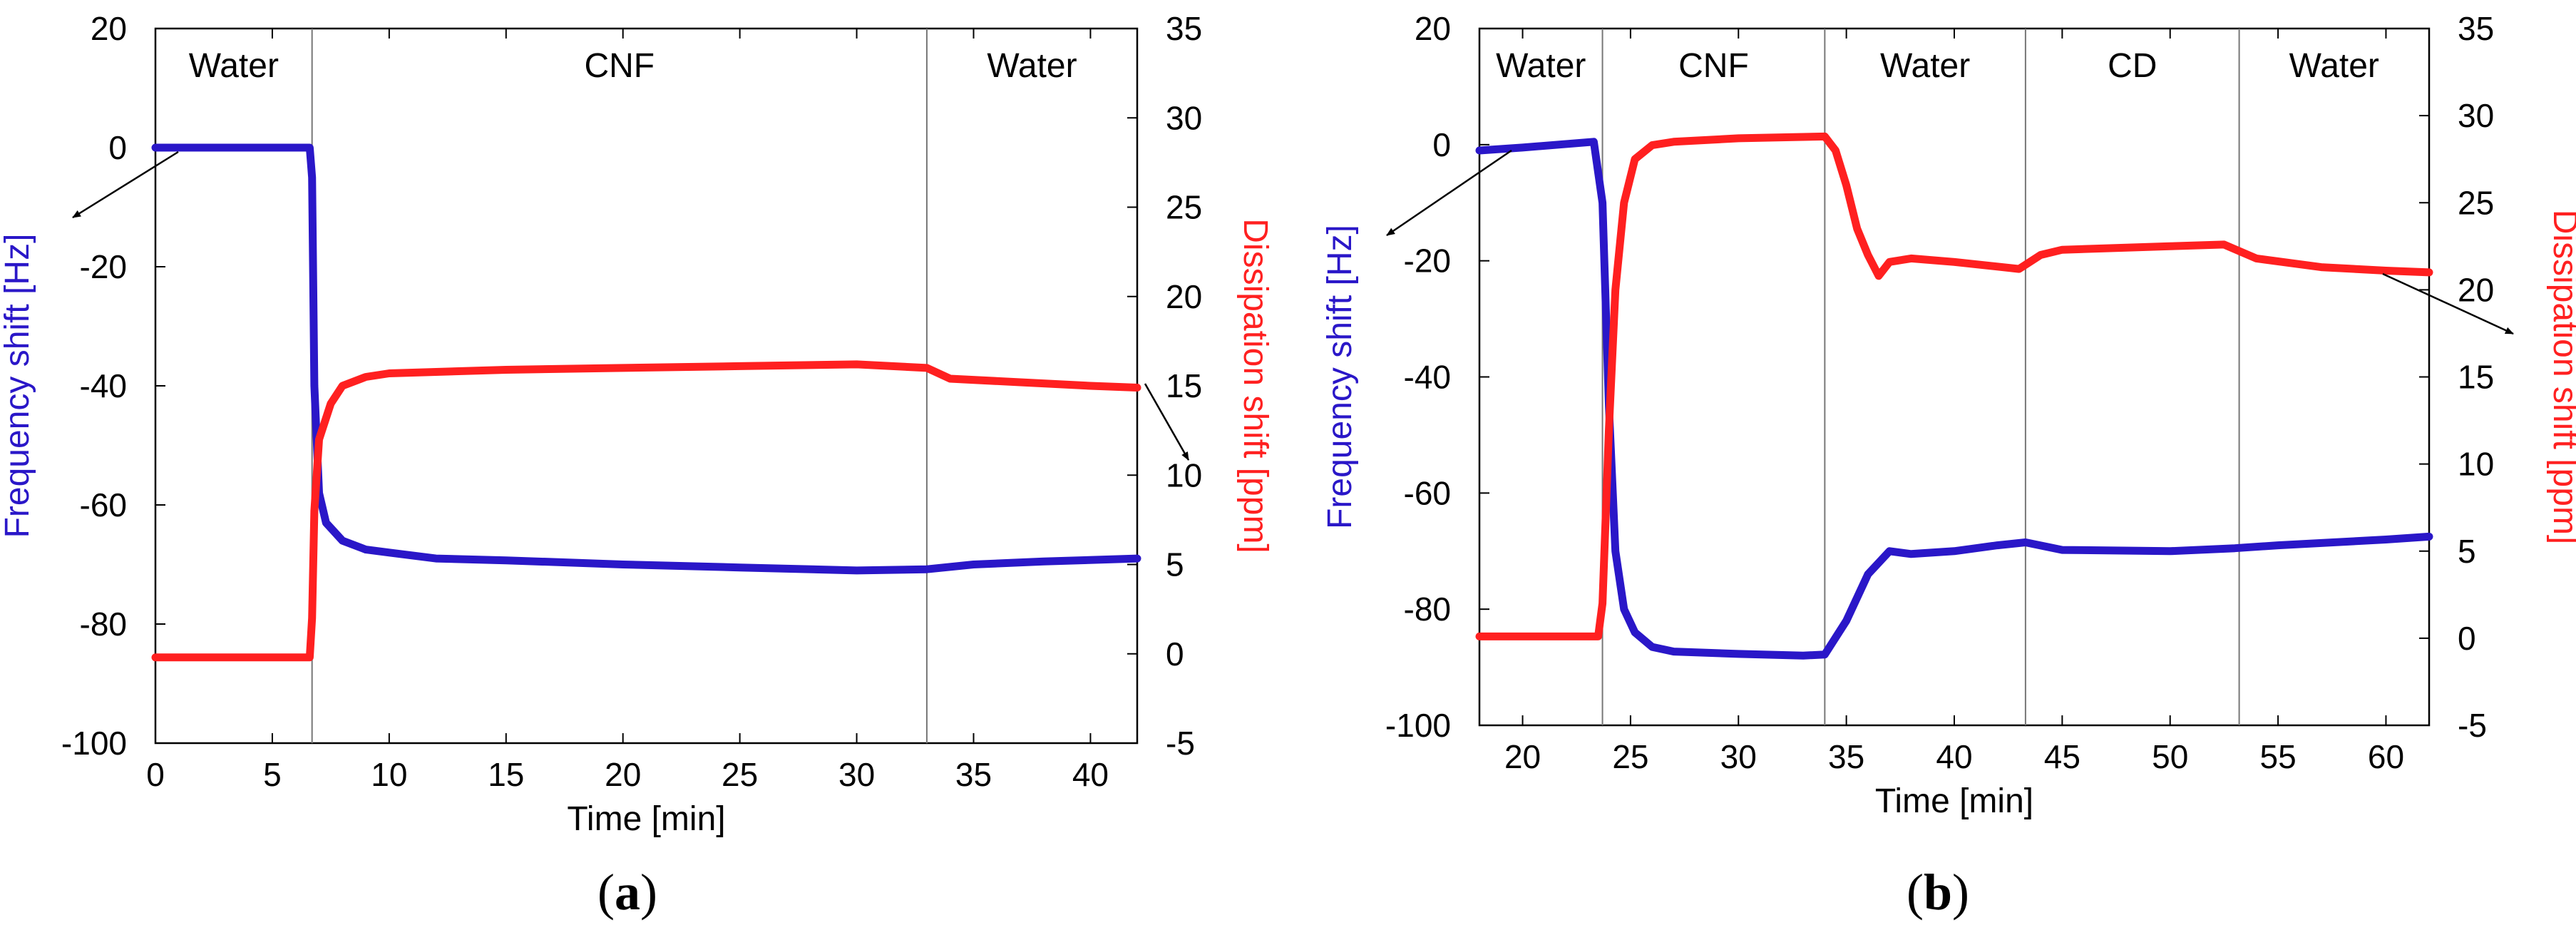  I want to click on x-tick-label: 50, so click(2170, 756).